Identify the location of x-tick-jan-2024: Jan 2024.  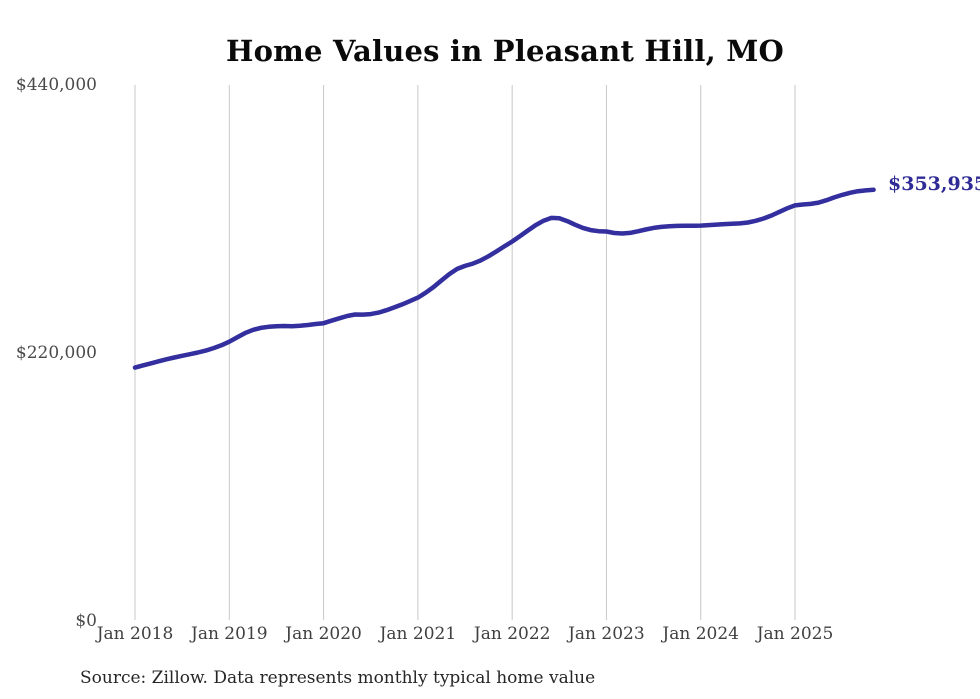
(700, 634).